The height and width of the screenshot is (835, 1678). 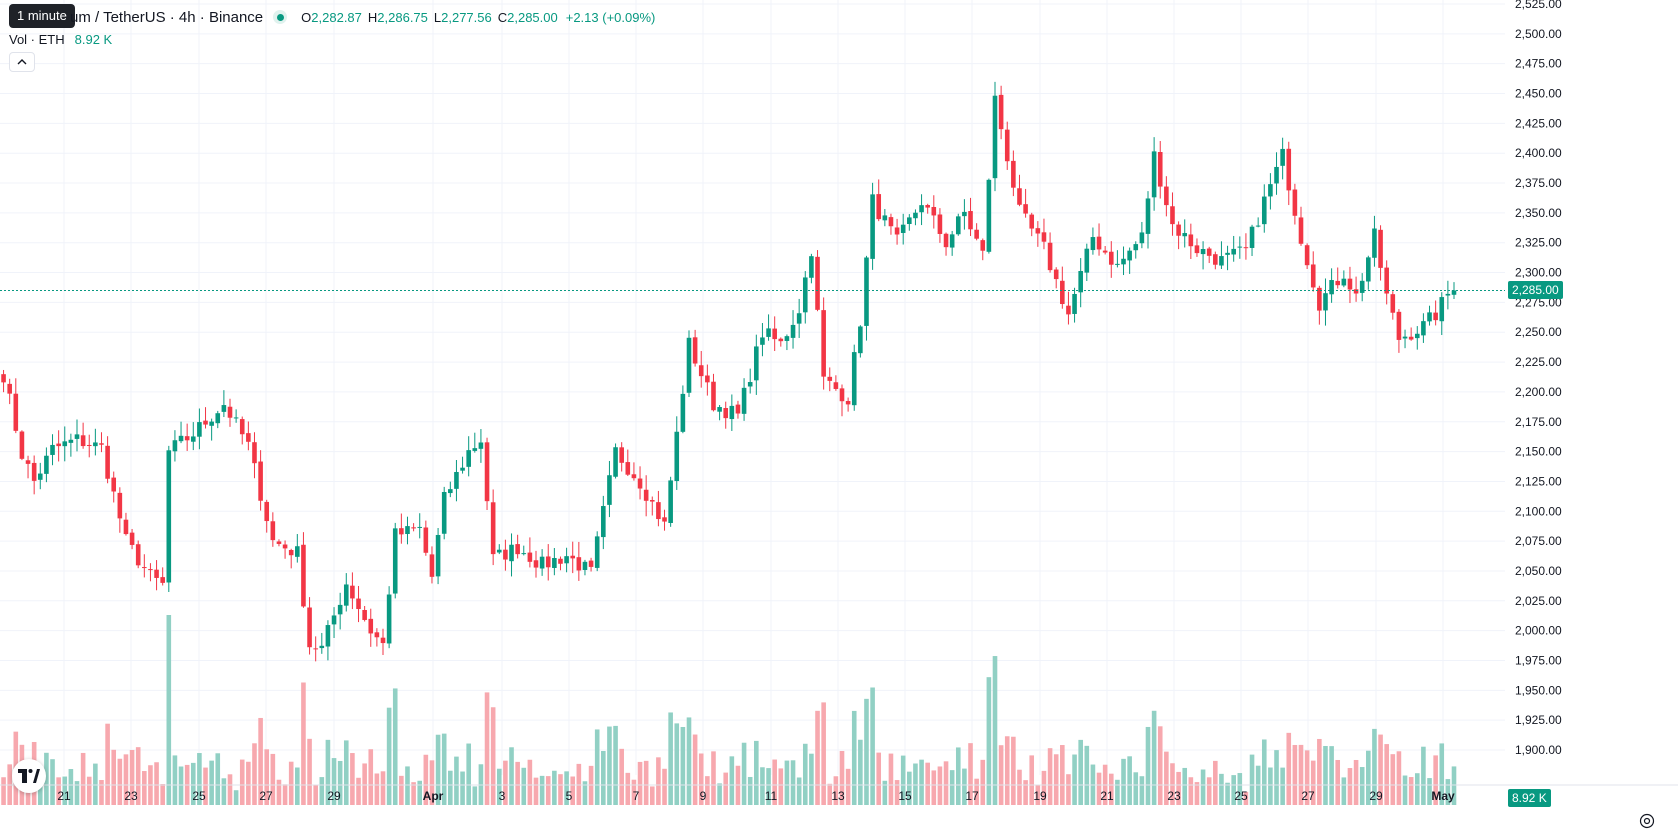 What do you see at coordinates (1538, 34) in the screenshot?
I see `price-tick-label: 2,500.00` at bounding box center [1538, 34].